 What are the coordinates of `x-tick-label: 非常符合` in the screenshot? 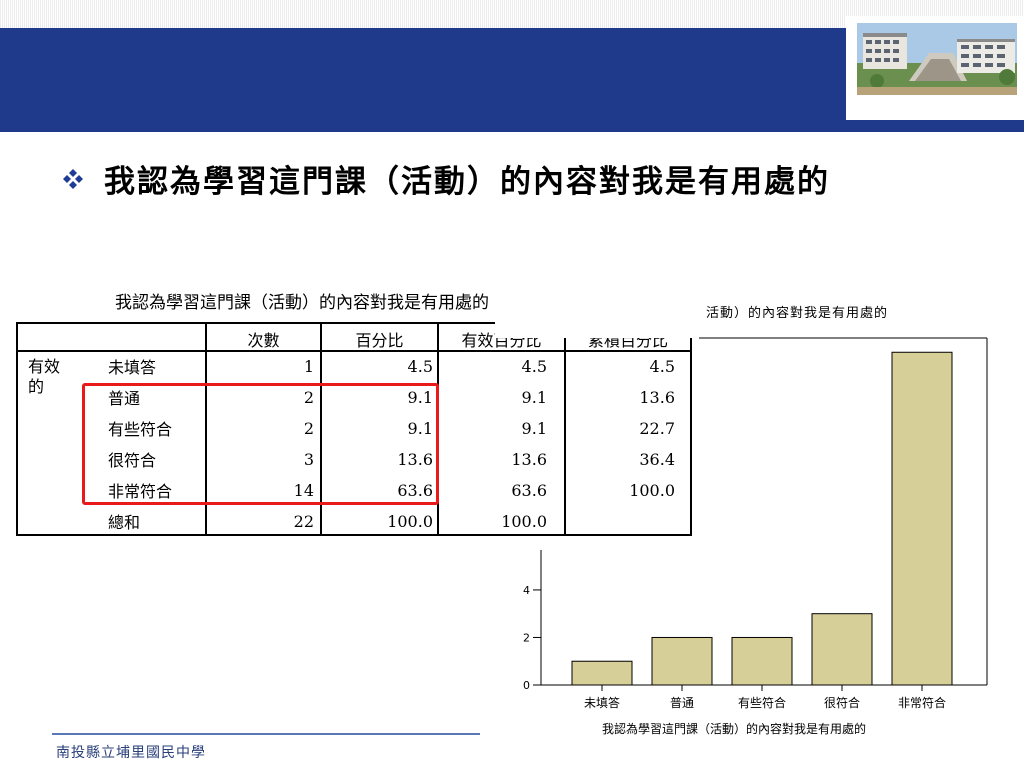 It's located at (922, 702).